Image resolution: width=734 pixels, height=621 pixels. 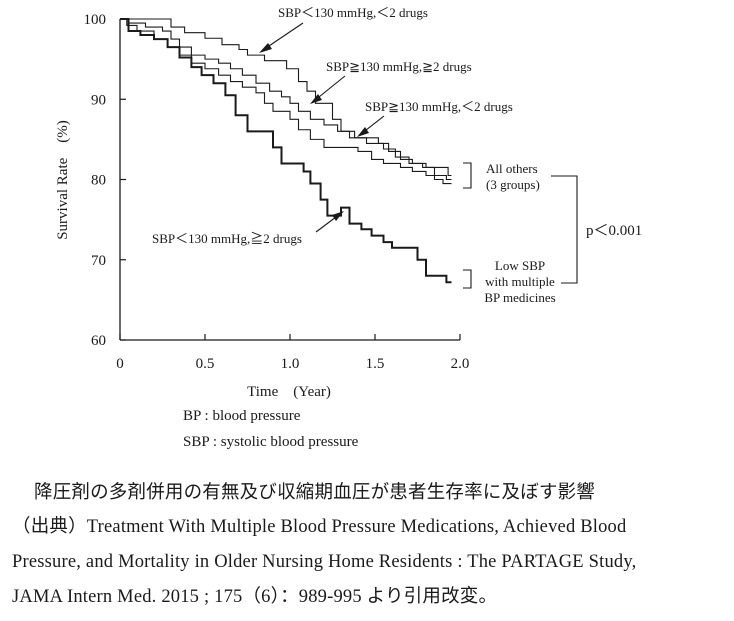 What do you see at coordinates (467, 279) in the screenshot?
I see `bracket-low-sbp` at bounding box center [467, 279].